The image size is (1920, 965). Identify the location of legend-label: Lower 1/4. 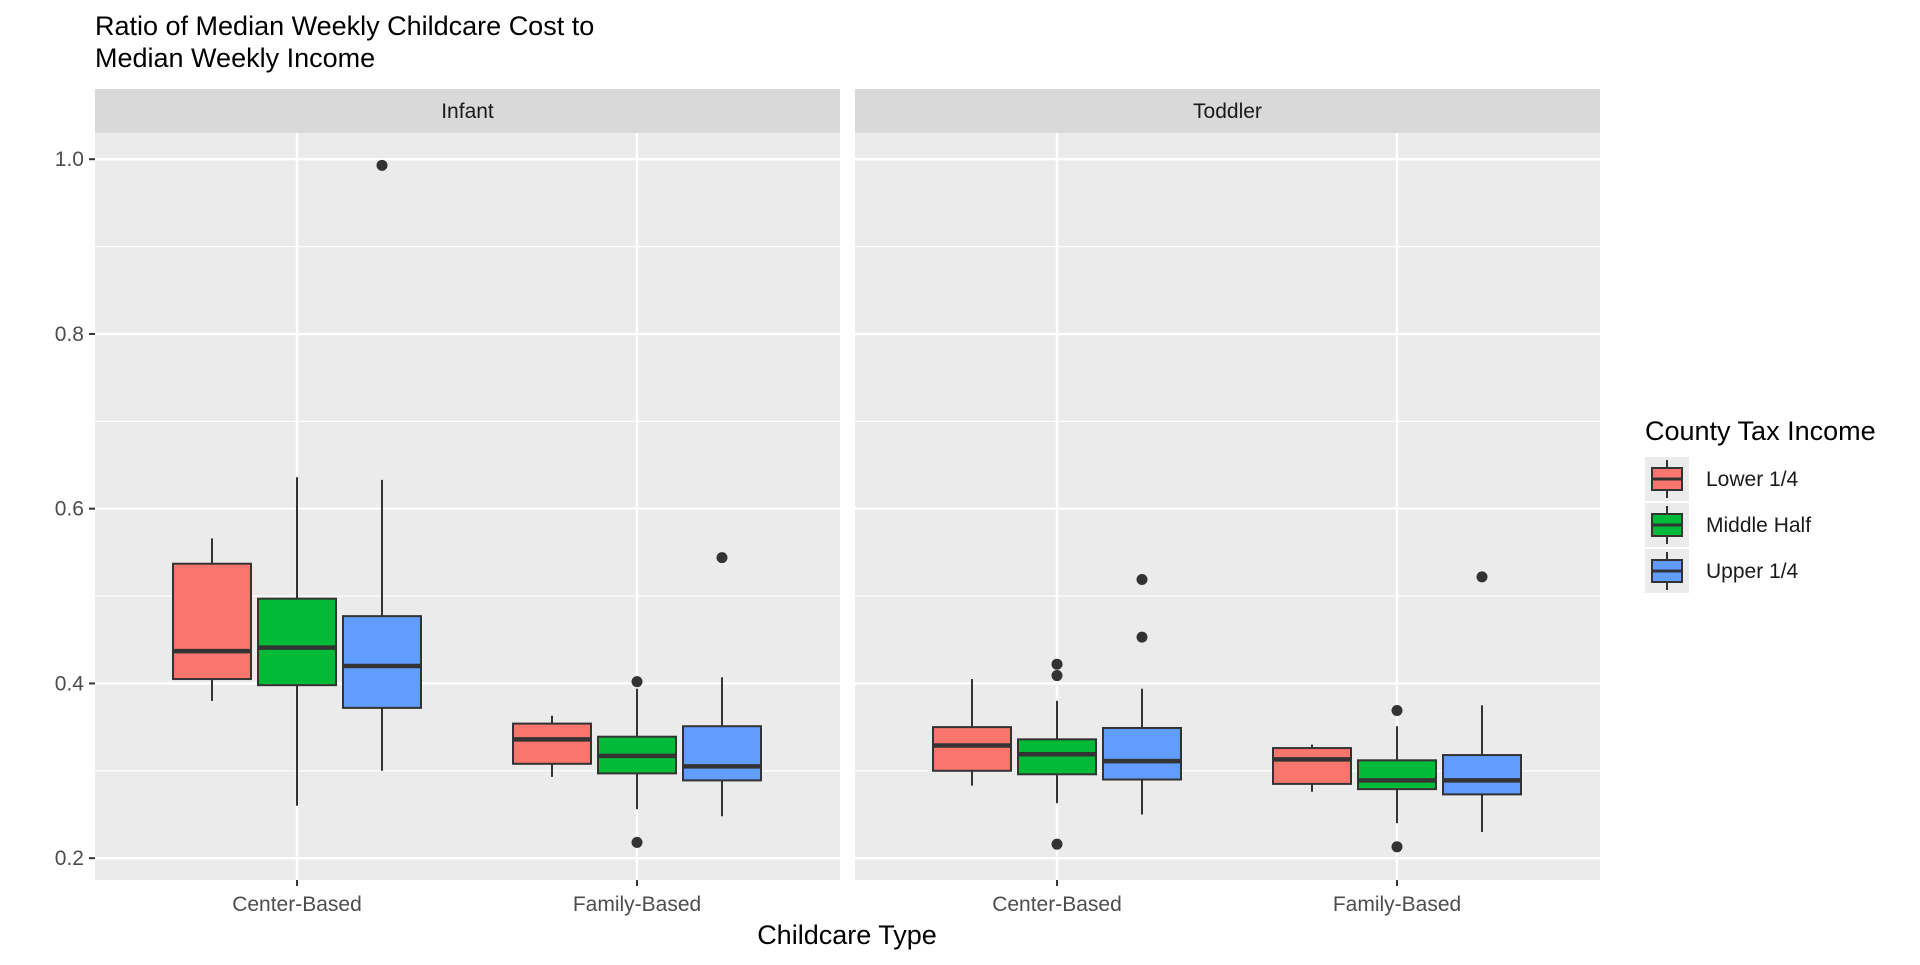
(1752, 479).